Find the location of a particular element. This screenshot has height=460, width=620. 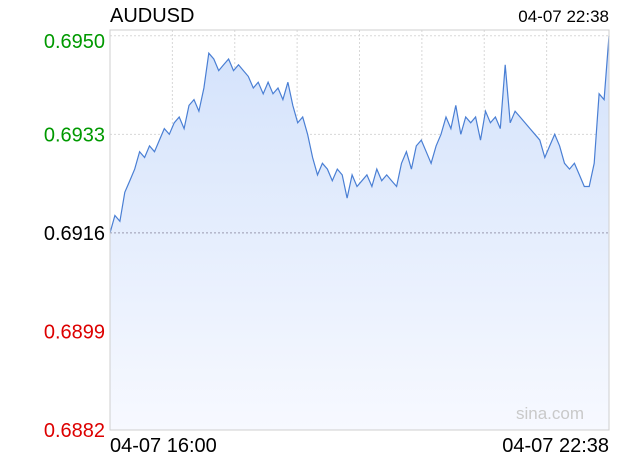

x-tick-label: 04-07 16:00 is located at coordinates (163, 446).